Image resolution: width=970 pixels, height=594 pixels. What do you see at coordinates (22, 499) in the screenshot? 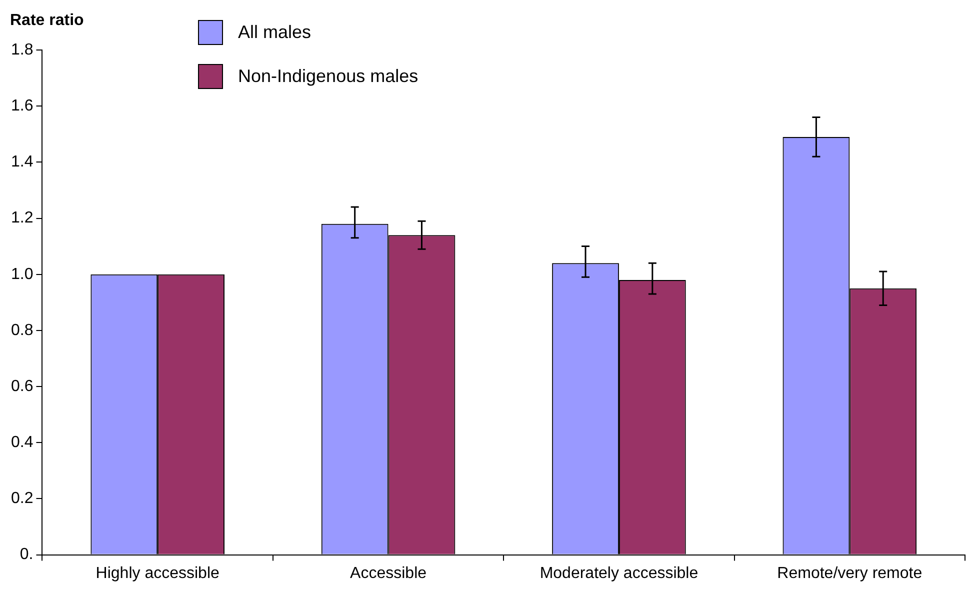
I see `y-tick-label: 0.2` at bounding box center [22, 499].